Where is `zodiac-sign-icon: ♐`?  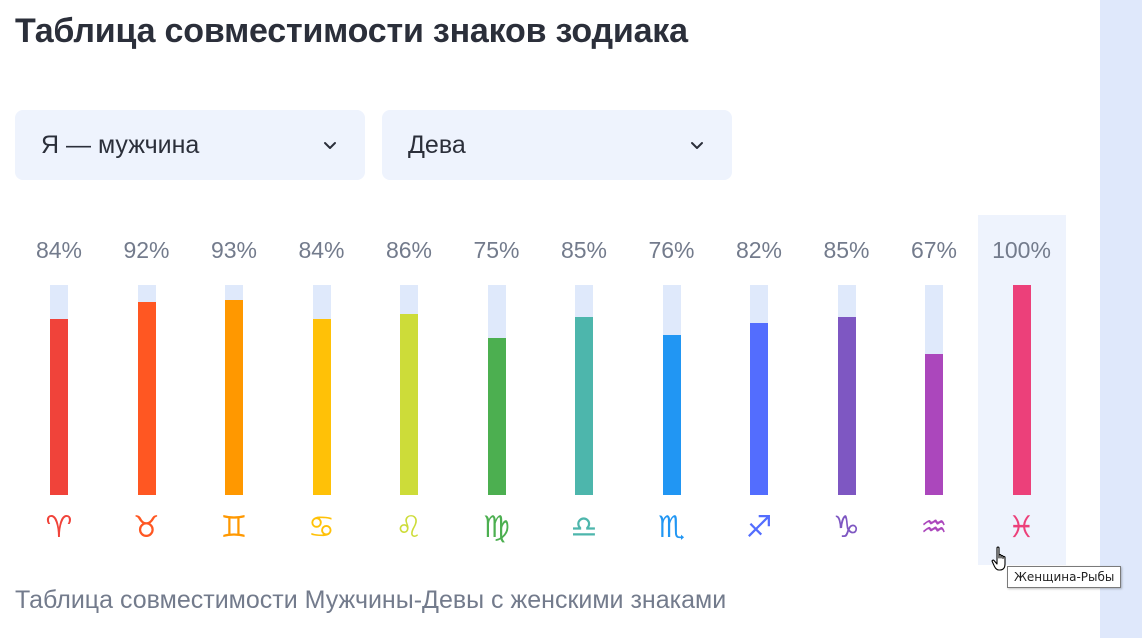
zodiac-sign-icon: ♐ is located at coordinates (759, 527).